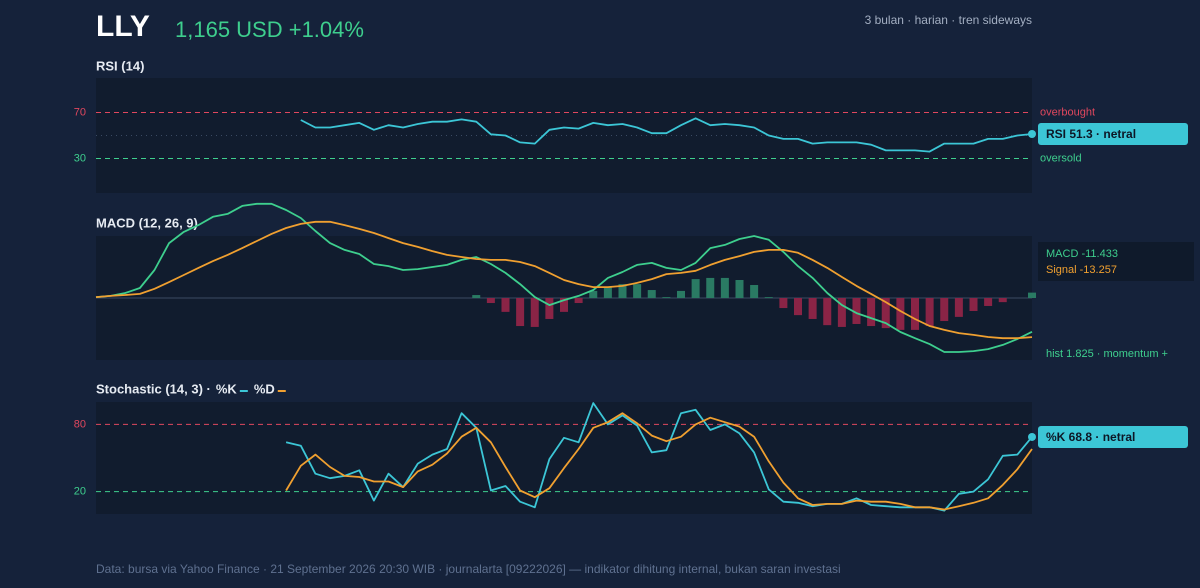  Describe the element at coordinates (153, 388) in the screenshot. I see `panel-title: Stochastic (14, 3) ·` at that location.